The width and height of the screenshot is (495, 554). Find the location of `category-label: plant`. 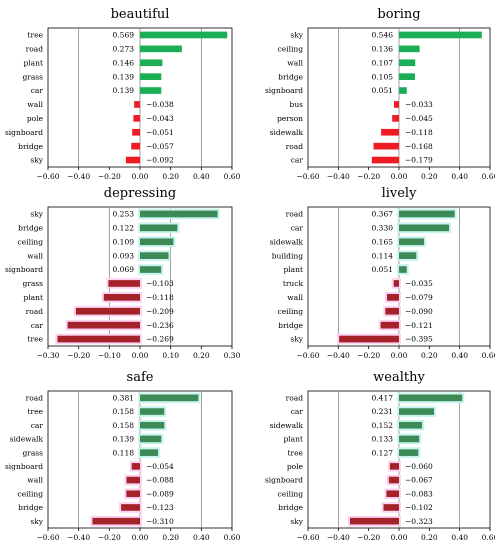

category-label: plant is located at coordinates (293, 269).